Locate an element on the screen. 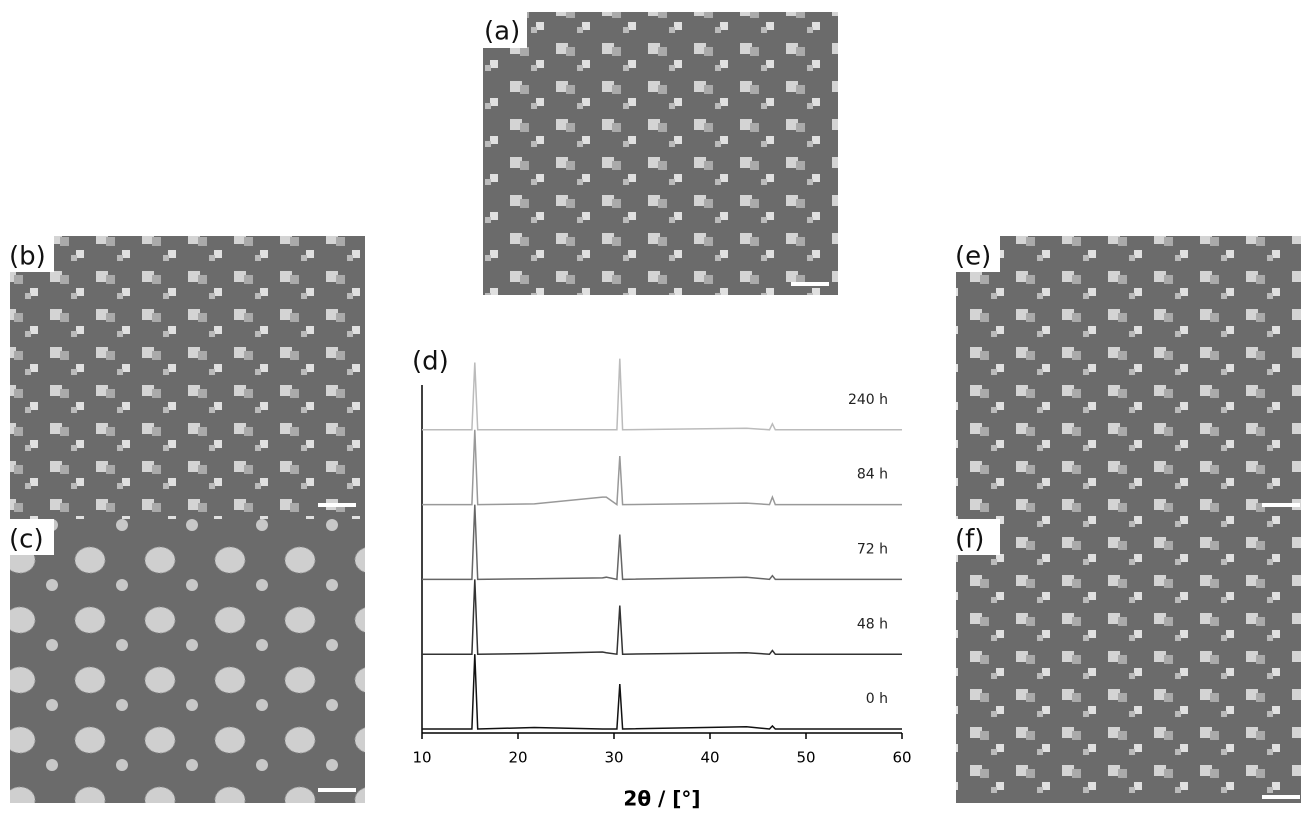  x-axis-title: 2θ / [°] is located at coordinates (661, 799).